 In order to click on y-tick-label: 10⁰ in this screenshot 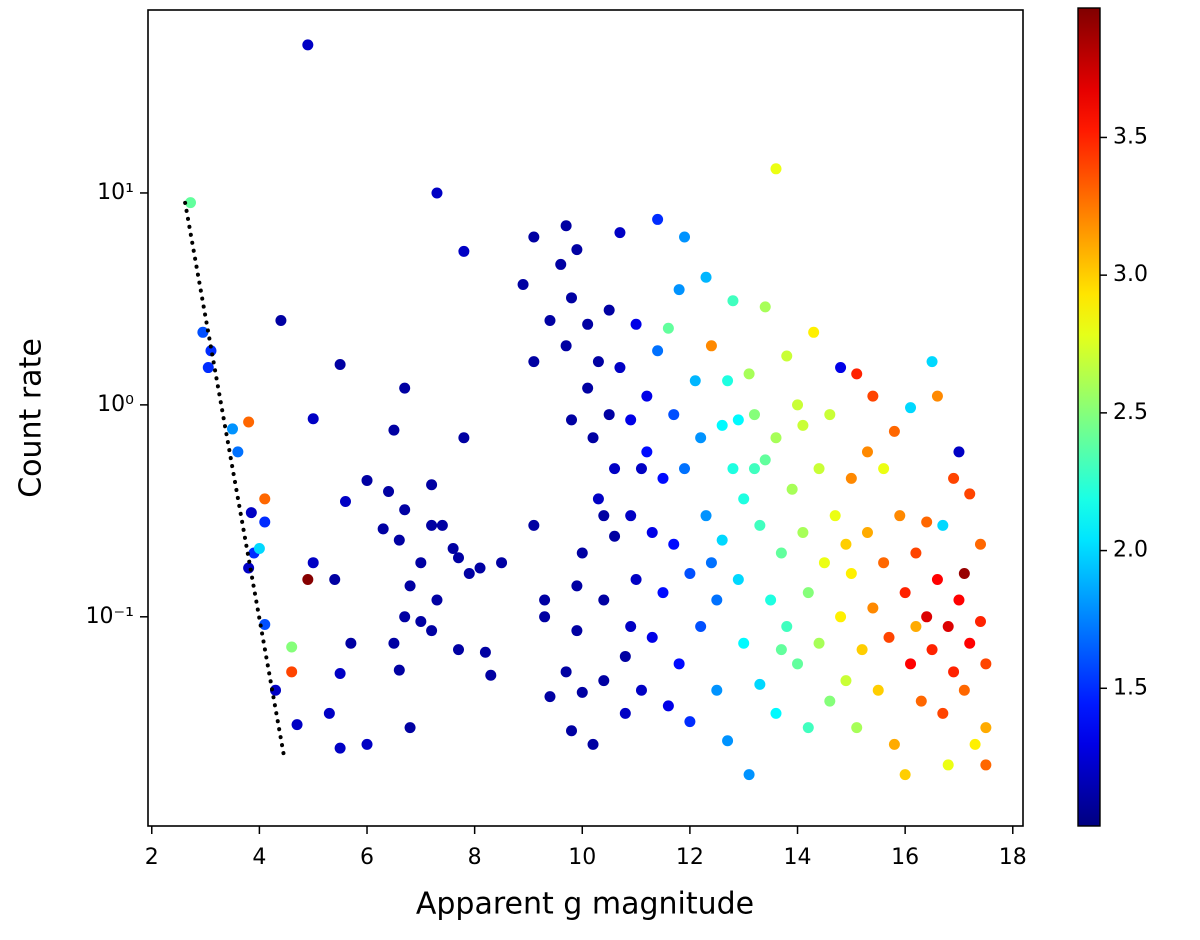, I will do `click(115, 404)`.